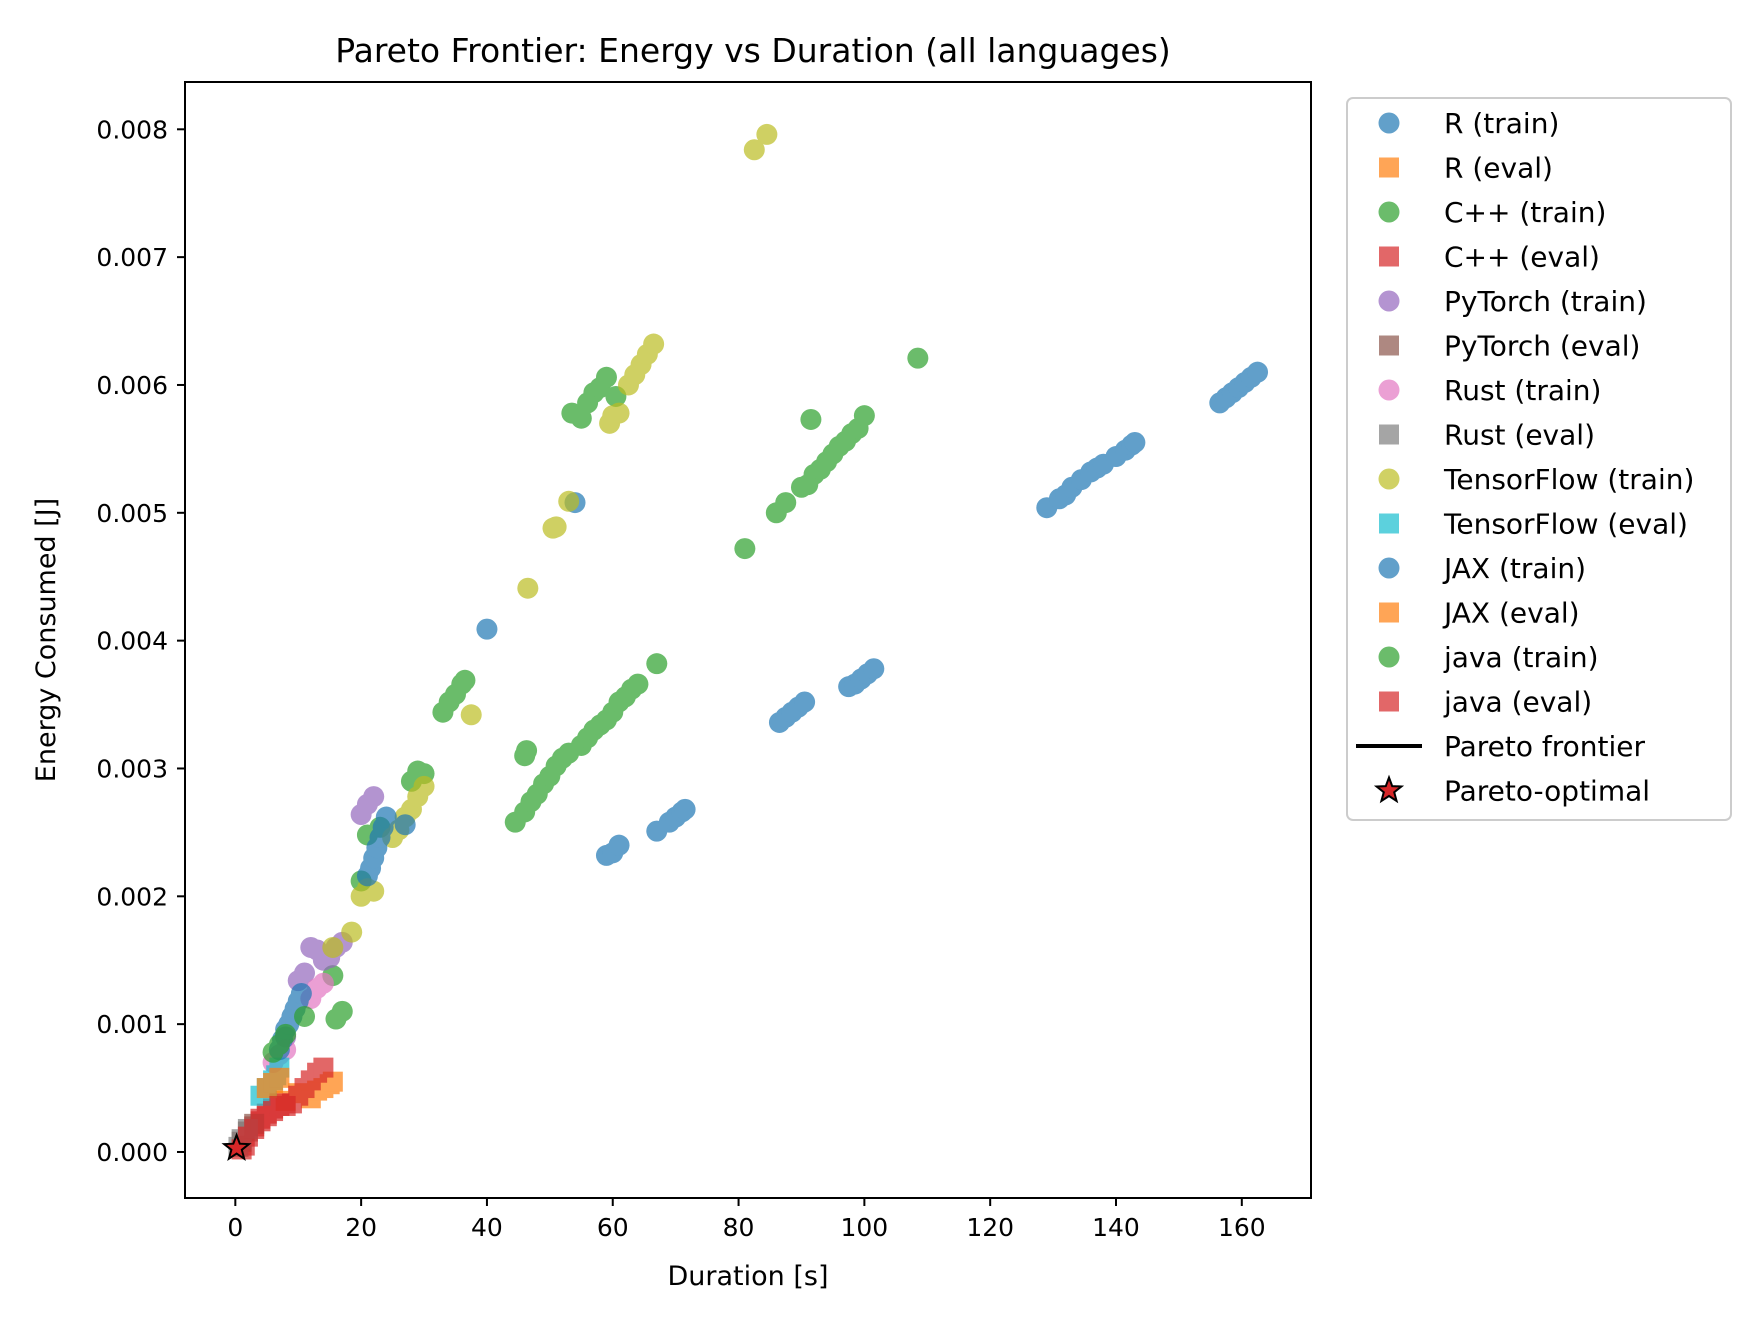 Image resolution: width=1760 pixels, height=1320 pixels. Describe the element at coordinates (132, 1024) in the screenshot. I see `y-tick-label: 0.001` at that location.